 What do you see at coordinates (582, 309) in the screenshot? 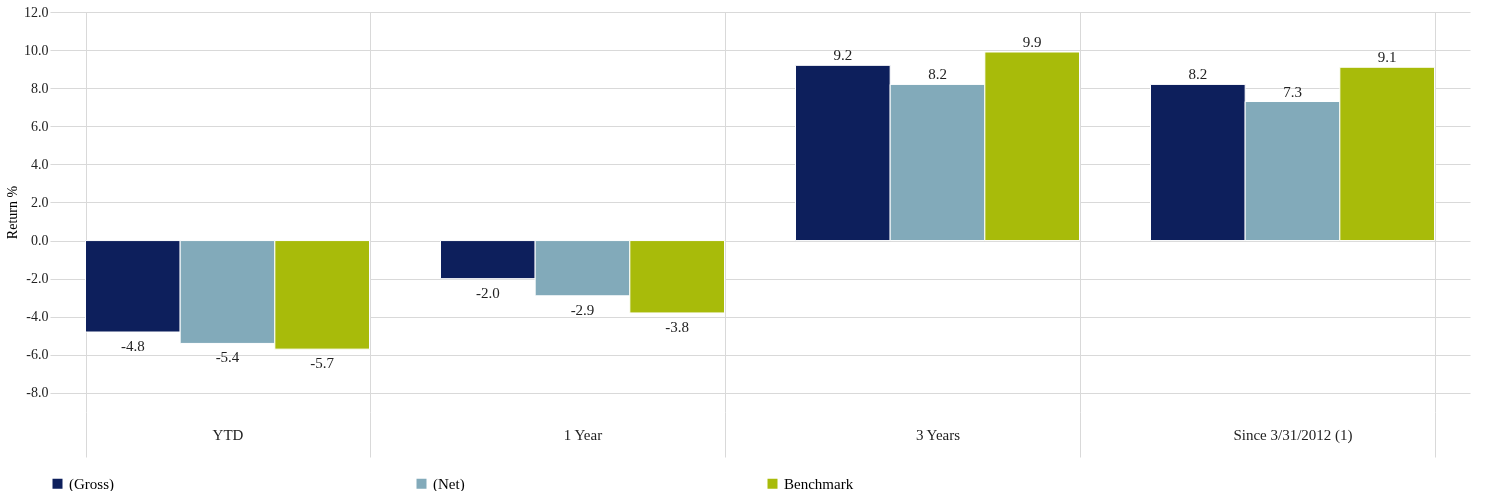
I see `data-label: -2.9` at bounding box center [582, 309].